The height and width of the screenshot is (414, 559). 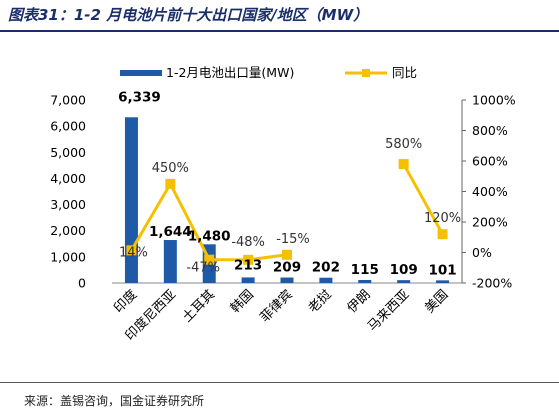 What do you see at coordinates (442, 270) in the screenshot?
I see `bar-value-label: 101` at bounding box center [442, 270].